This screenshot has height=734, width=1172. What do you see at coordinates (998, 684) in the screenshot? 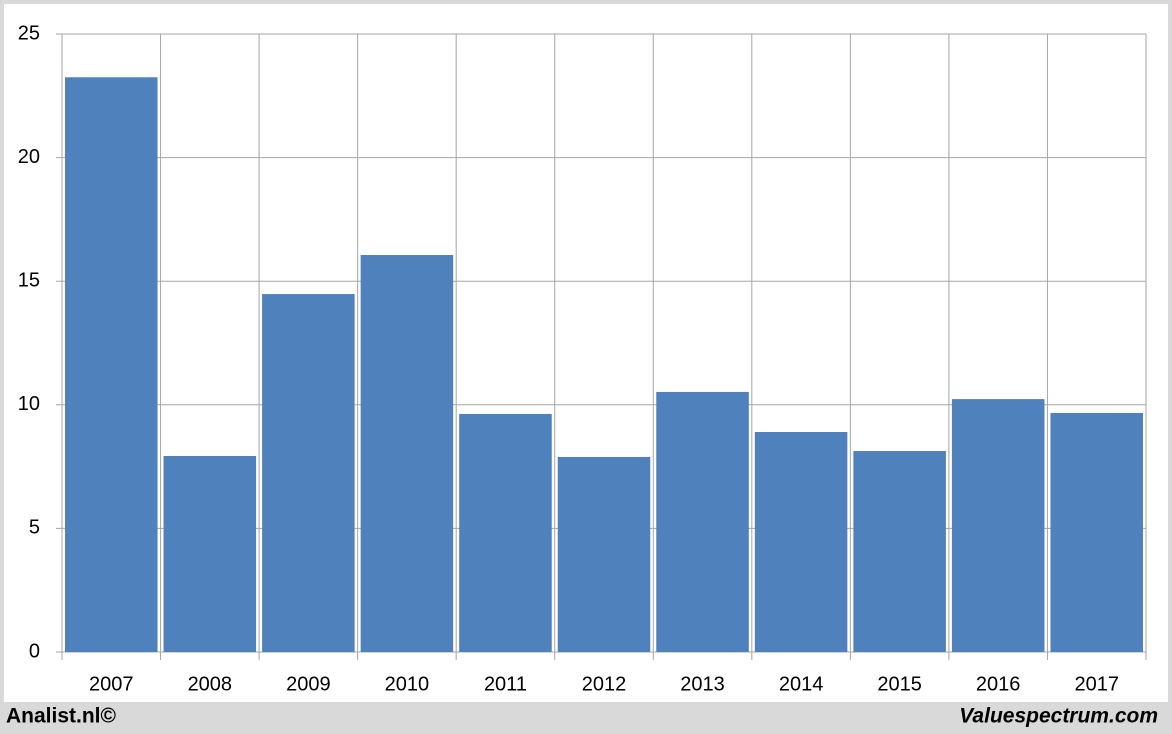
I see `x-tick-label: 2016` at bounding box center [998, 684].